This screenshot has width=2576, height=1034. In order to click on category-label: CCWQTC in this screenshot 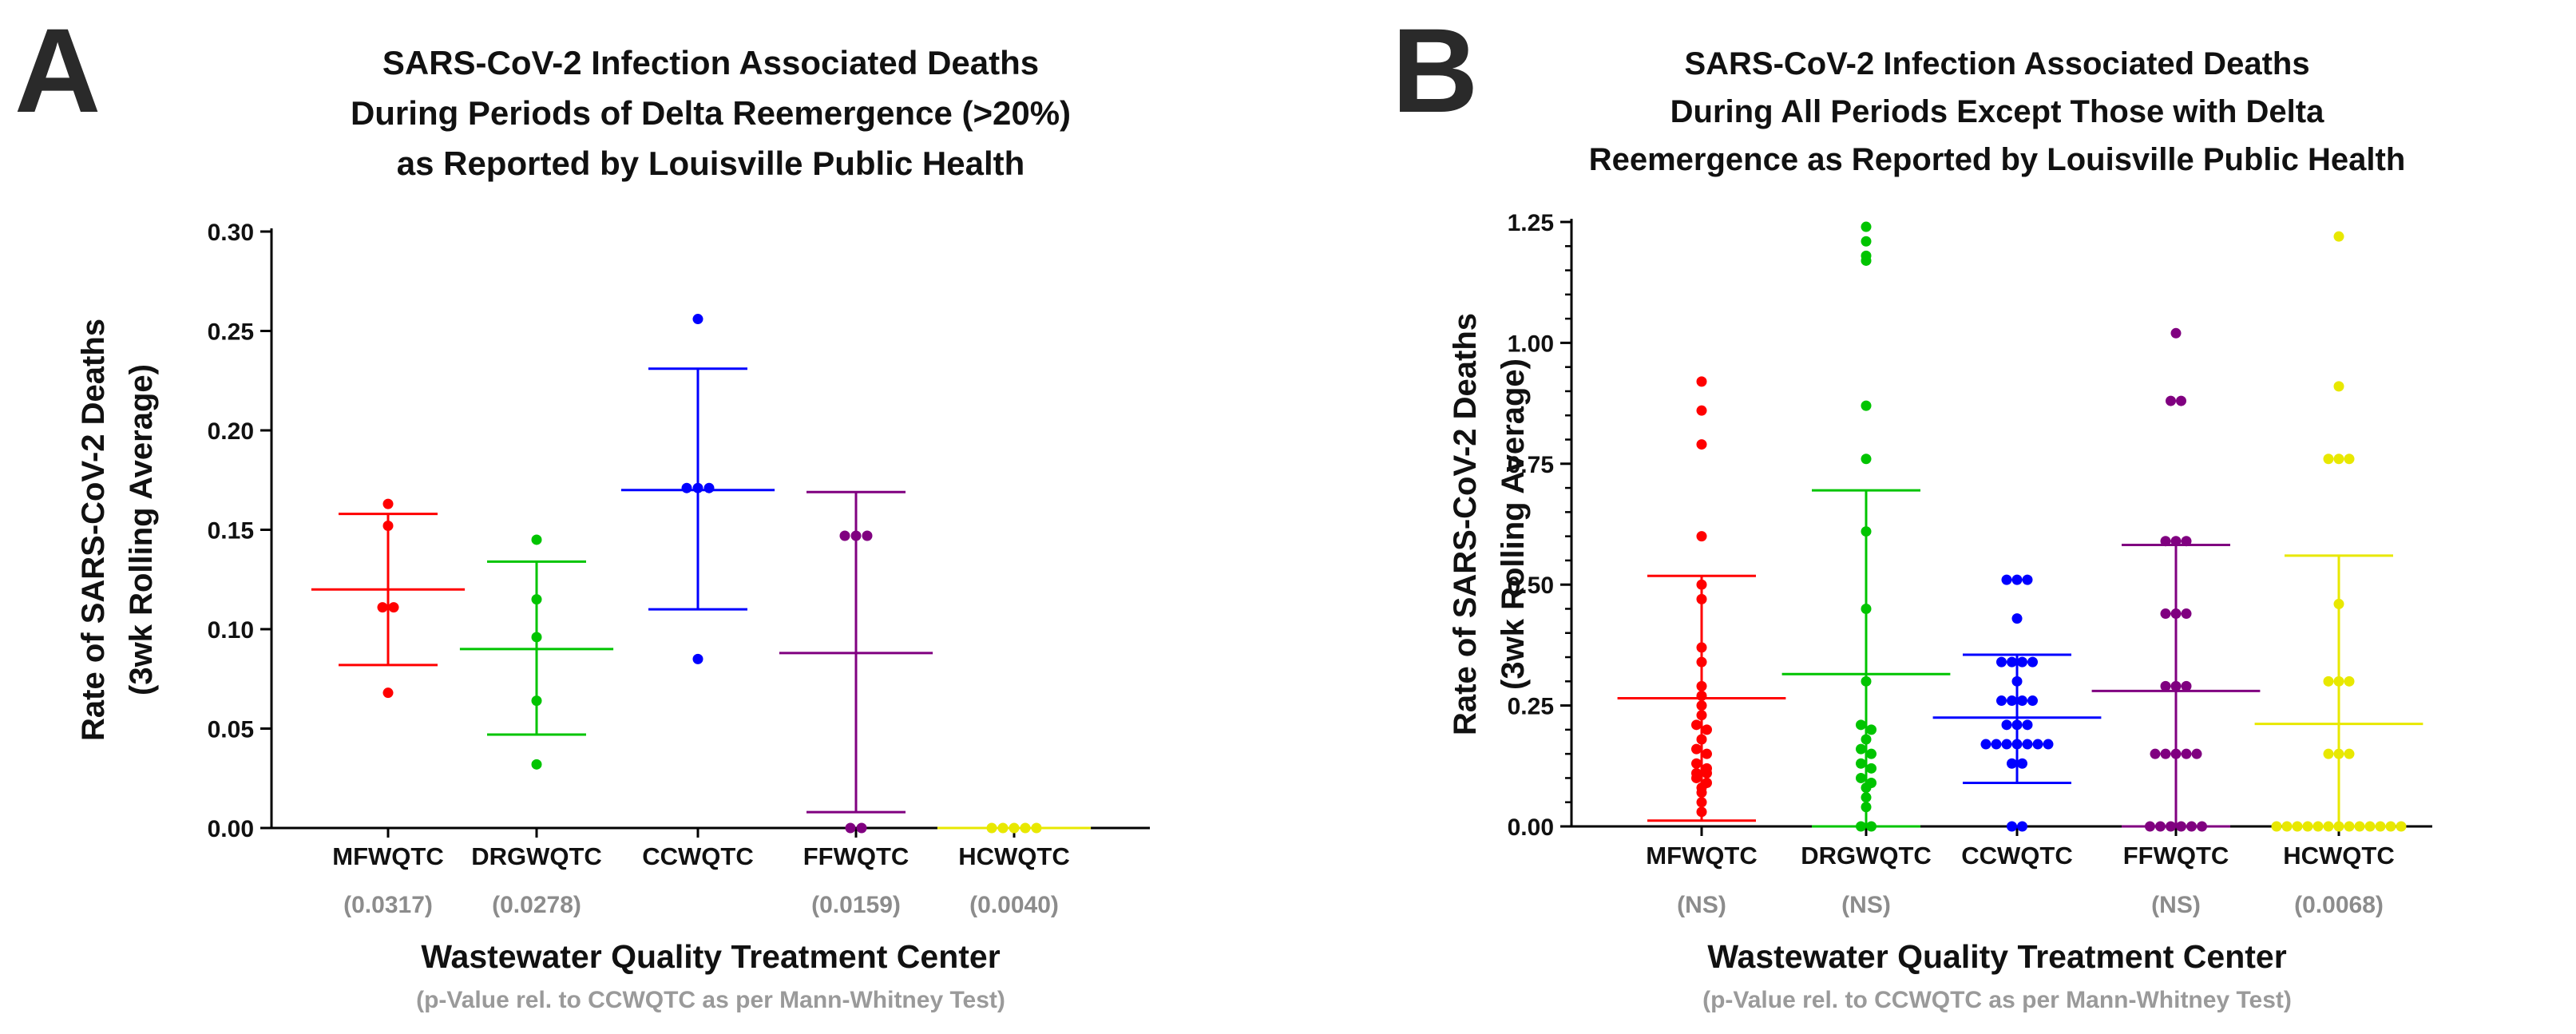, I will do `click(697, 856)`.